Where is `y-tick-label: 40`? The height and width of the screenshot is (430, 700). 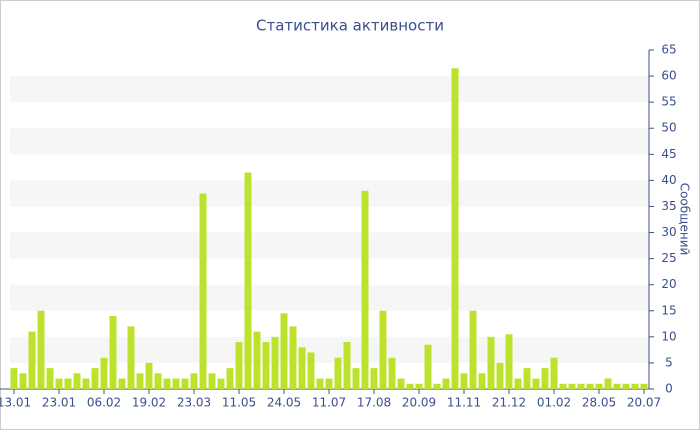
y-tick-label: 40 is located at coordinates (668, 180).